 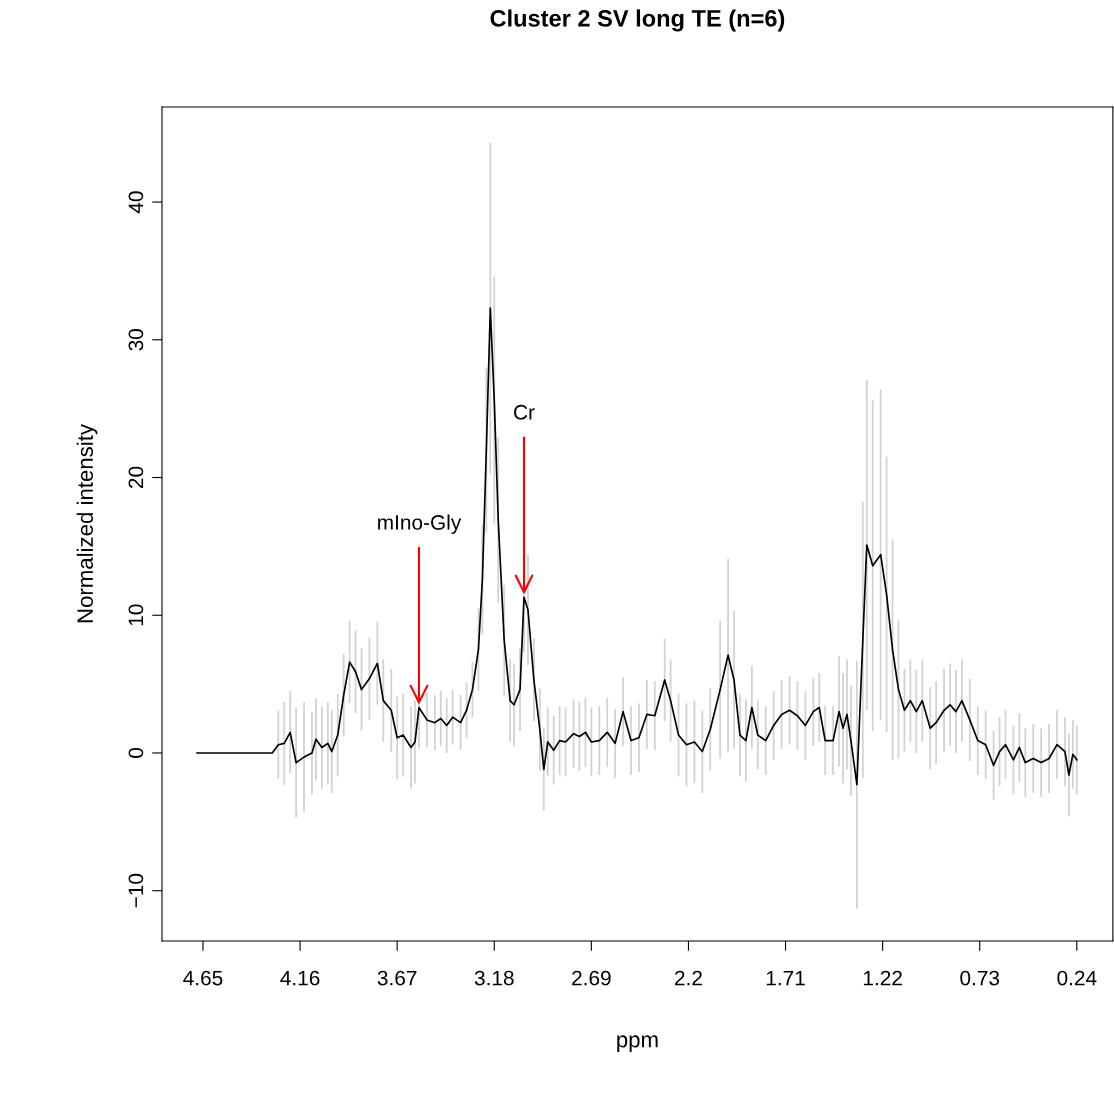 I want to click on x-tick-label: 0.24, so click(x=1077, y=978).